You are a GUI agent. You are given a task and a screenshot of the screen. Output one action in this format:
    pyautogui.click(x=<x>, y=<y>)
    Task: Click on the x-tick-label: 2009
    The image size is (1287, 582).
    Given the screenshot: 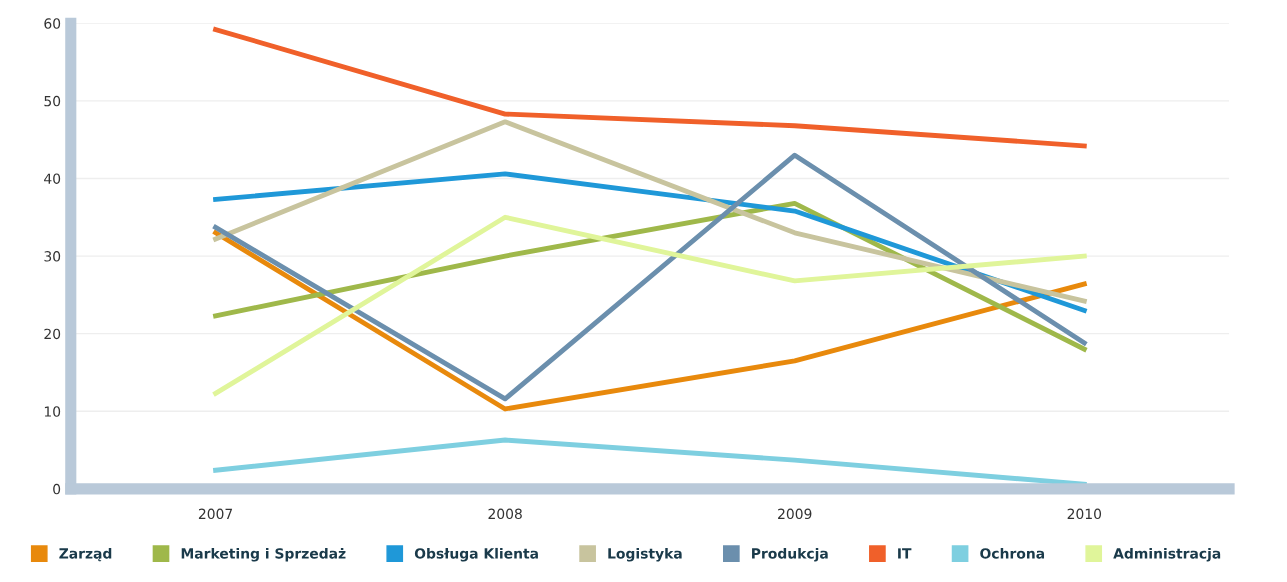 What is the action you would take?
    pyautogui.click(x=795, y=514)
    